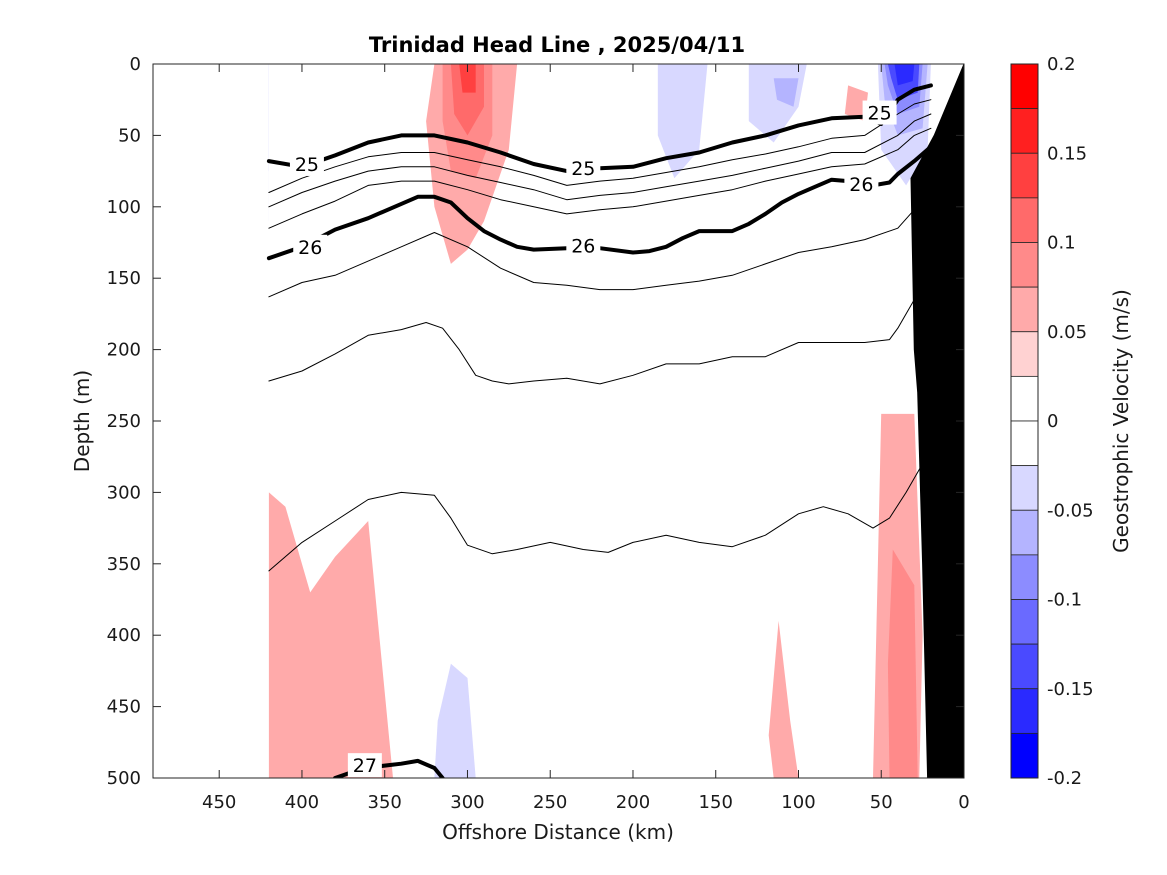 The width and height of the screenshot is (1167, 875). What do you see at coordinates (135, 64) in the screenshot?
I see `y-tick-label: 0` at bounding box center [135, 64].